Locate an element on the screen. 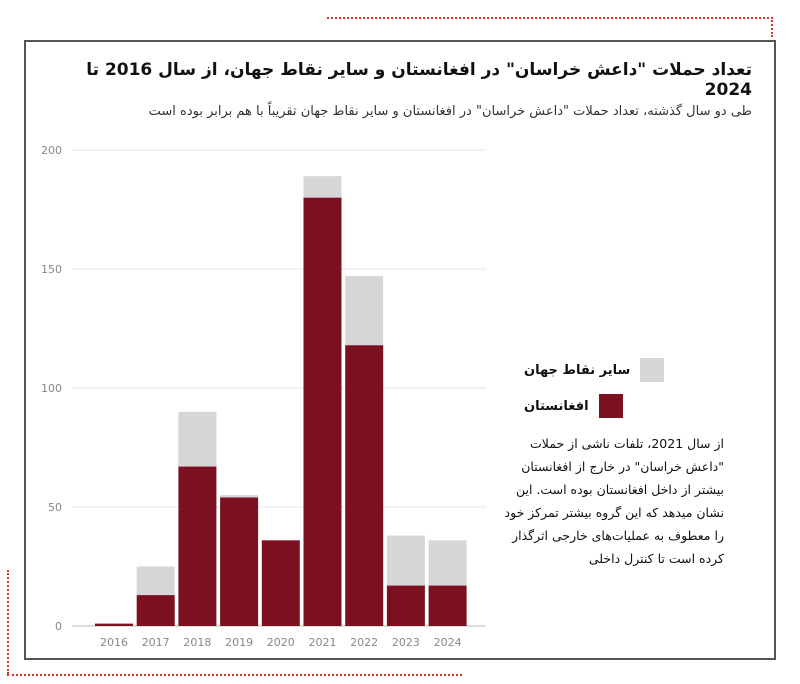  bar-other-world-2021 is located at coordinates (322, 187).